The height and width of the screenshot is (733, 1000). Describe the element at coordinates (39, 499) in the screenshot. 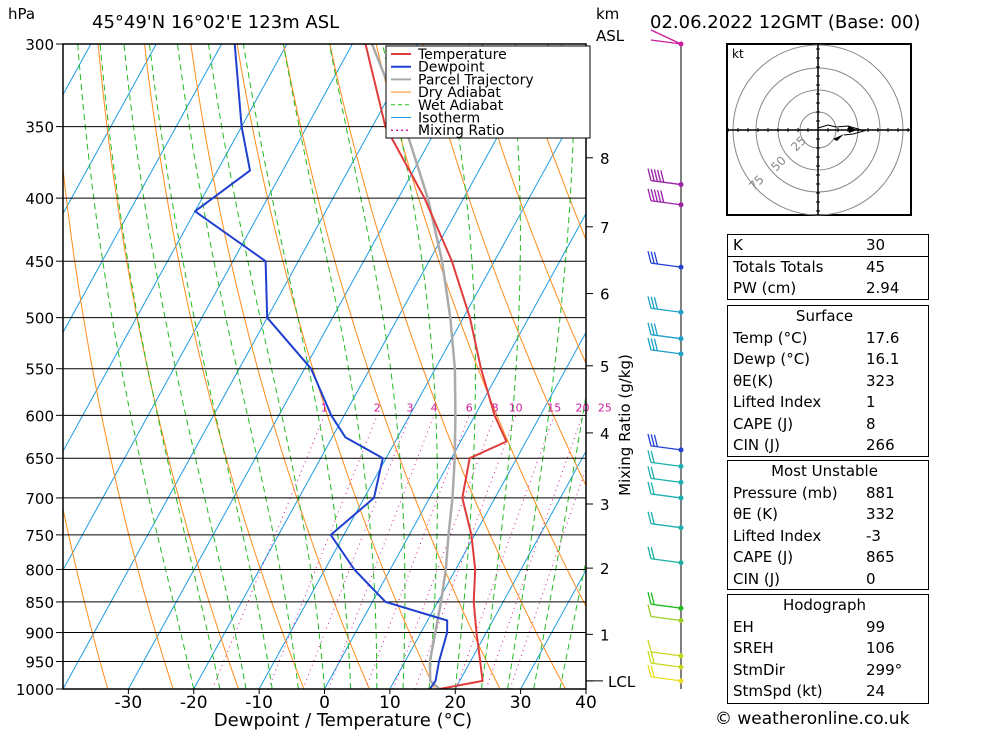

I see `pressure-tick-label: 700` at that location.